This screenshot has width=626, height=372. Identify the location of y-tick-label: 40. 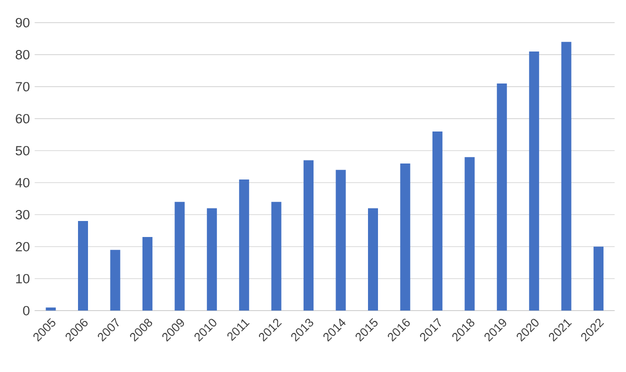
(22, 183).